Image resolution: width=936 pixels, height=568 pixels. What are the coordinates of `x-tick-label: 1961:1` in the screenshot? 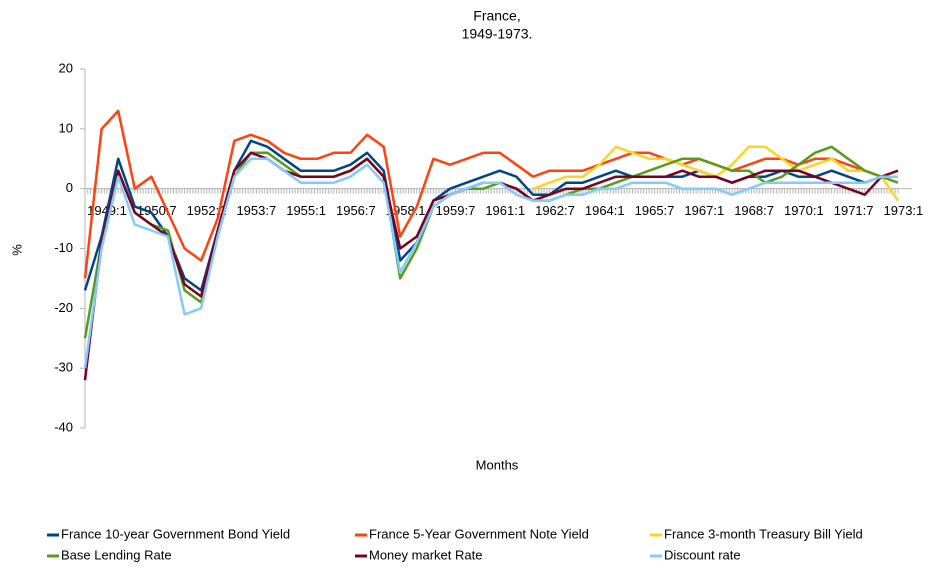 It's located at (505, 210).